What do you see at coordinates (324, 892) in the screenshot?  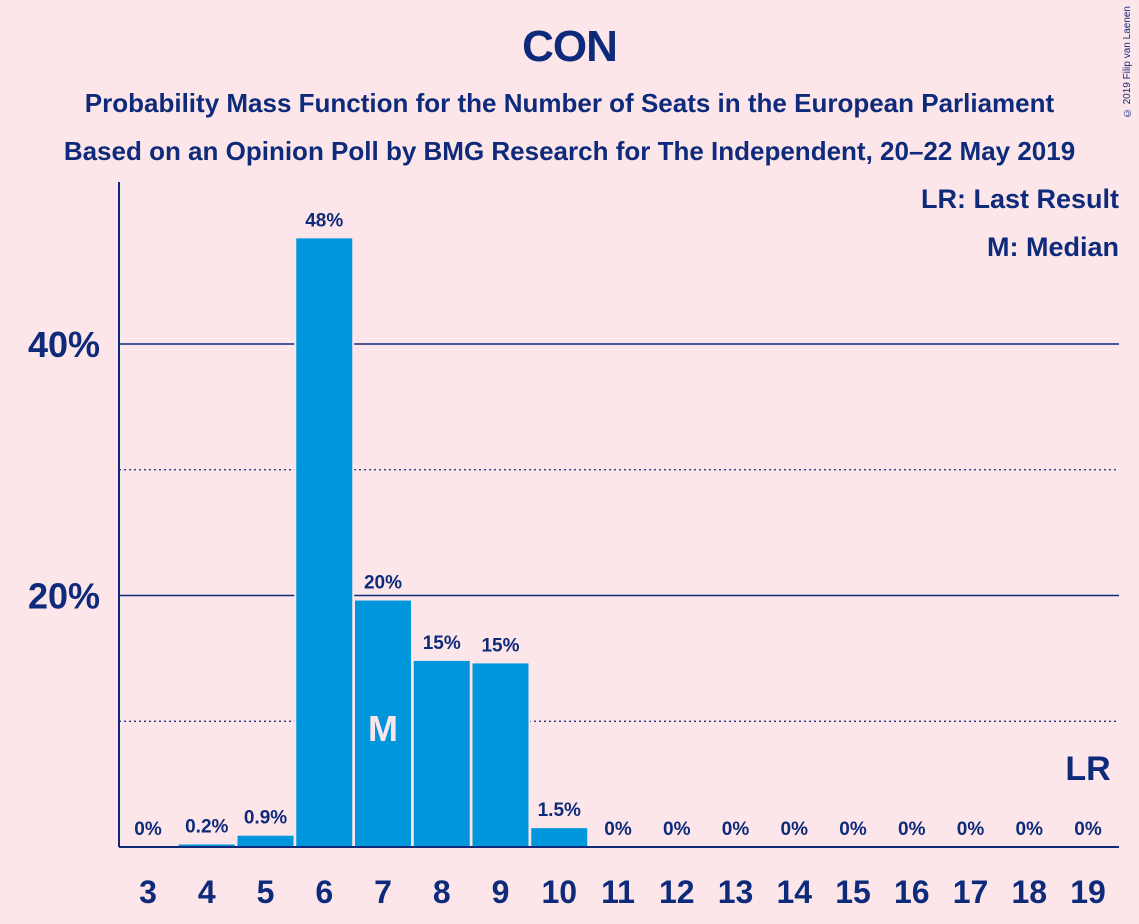 I see `x-tick-label: 6` at bounding box center [324, 892].